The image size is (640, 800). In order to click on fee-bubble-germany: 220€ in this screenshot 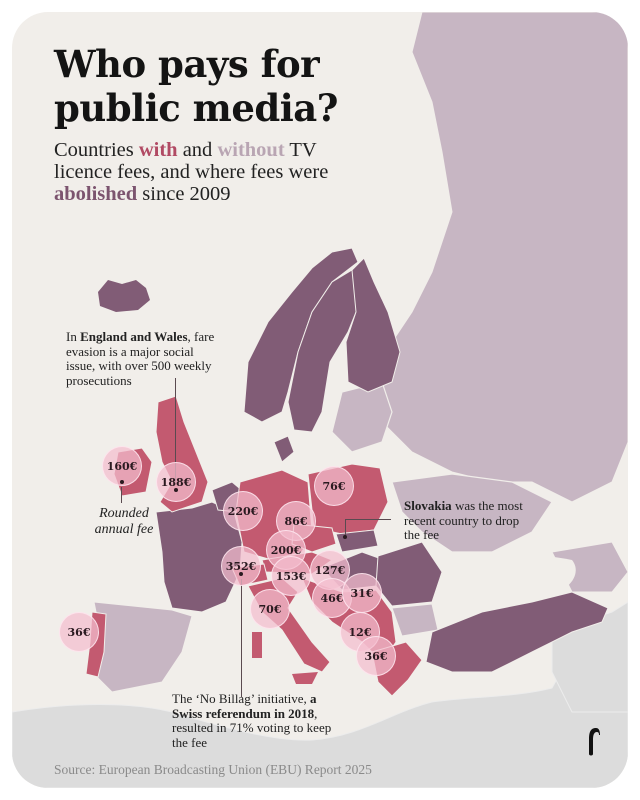, I will do `click(243, 511)`.